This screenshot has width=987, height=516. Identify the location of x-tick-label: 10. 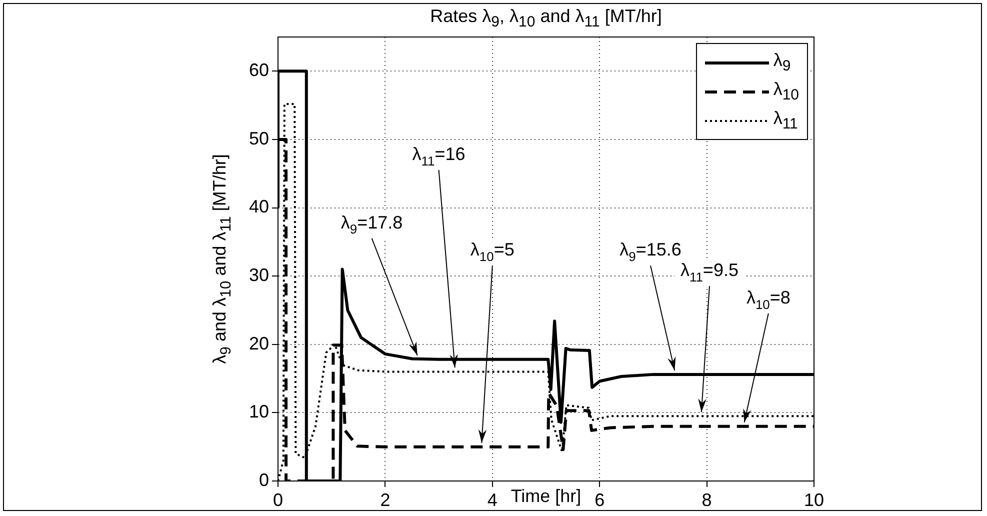
(814, 500).